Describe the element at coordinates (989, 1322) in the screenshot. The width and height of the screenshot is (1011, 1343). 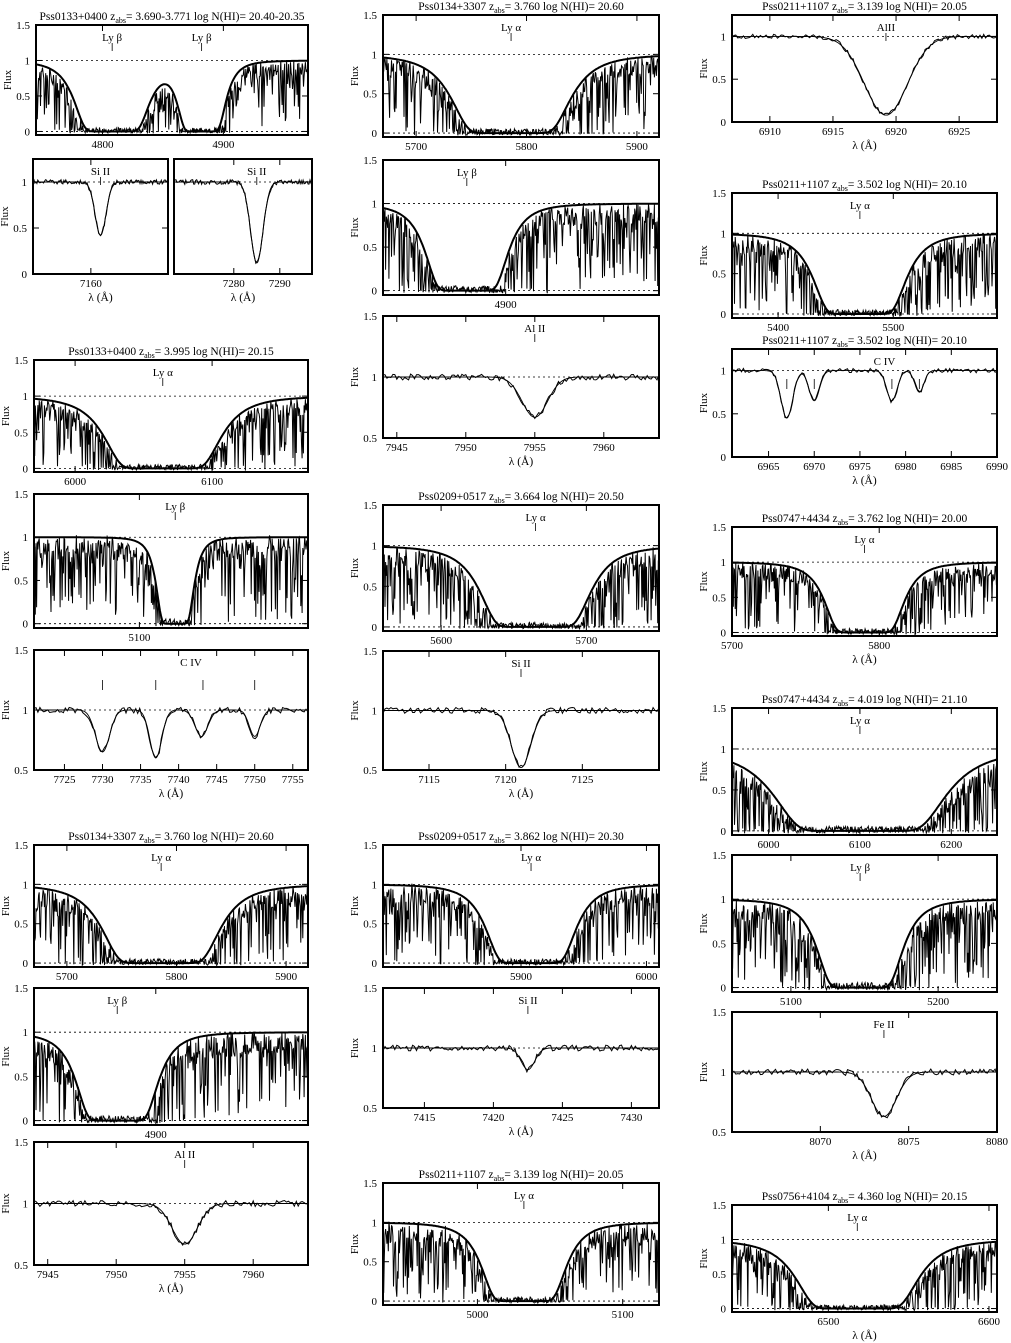
I see `x-tick-label: 6600` at that location.